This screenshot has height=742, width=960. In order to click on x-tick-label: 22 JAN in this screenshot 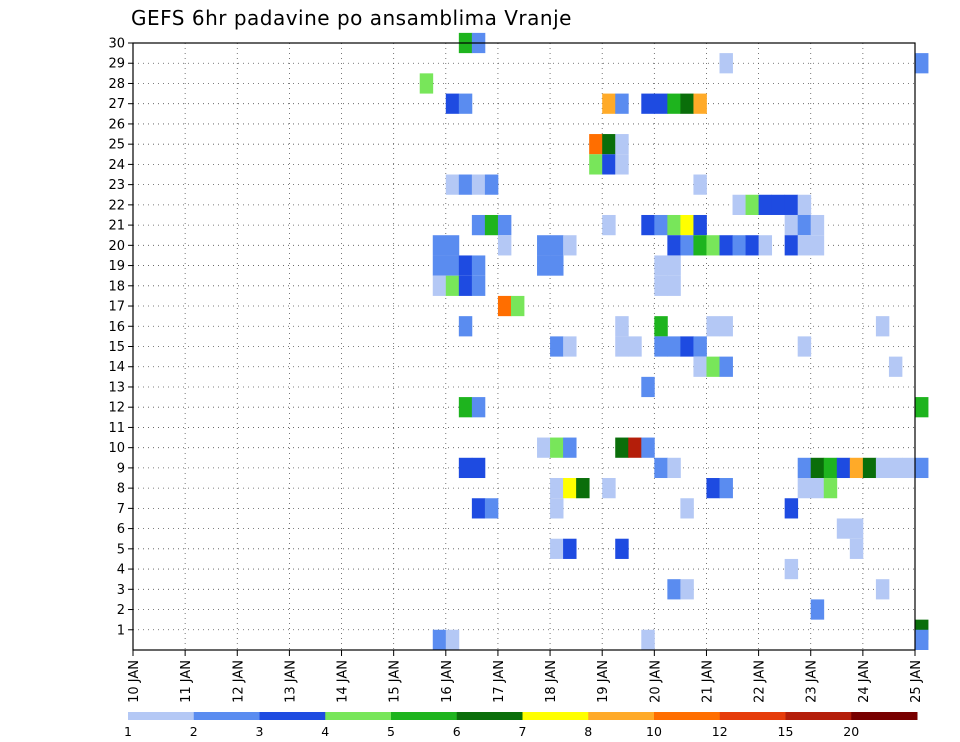, I will do `click(760, 681)`.